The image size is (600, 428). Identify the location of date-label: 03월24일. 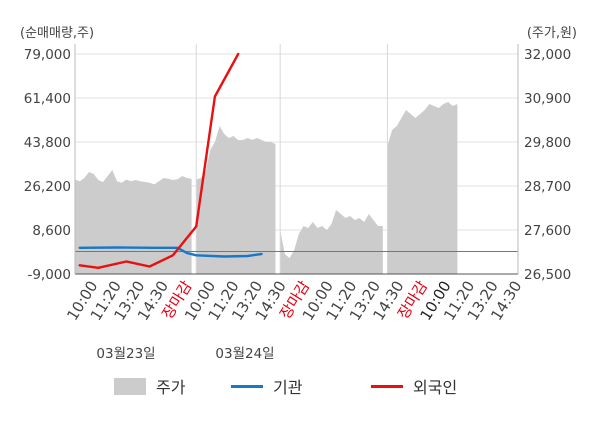
(244, 354).